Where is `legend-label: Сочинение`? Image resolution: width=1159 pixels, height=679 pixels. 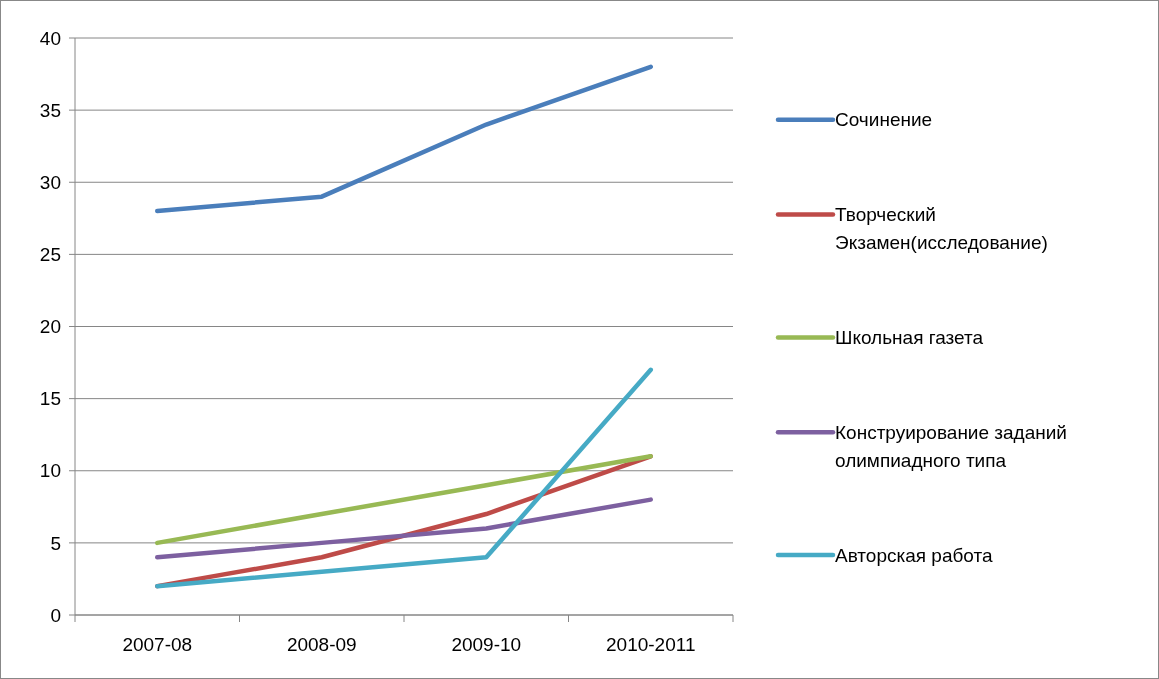 legend-label: Сочинение is located at coordinates (884, 120).